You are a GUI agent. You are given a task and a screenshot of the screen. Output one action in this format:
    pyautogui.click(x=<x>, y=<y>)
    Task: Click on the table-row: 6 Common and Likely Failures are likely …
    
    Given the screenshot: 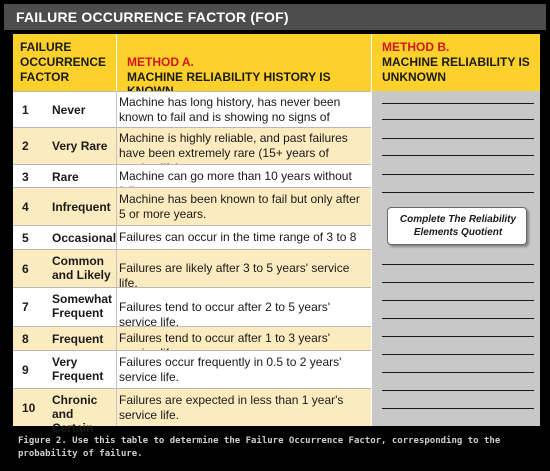 What is the action you would take?
    pyautogui.click(x=192, y=269)
    